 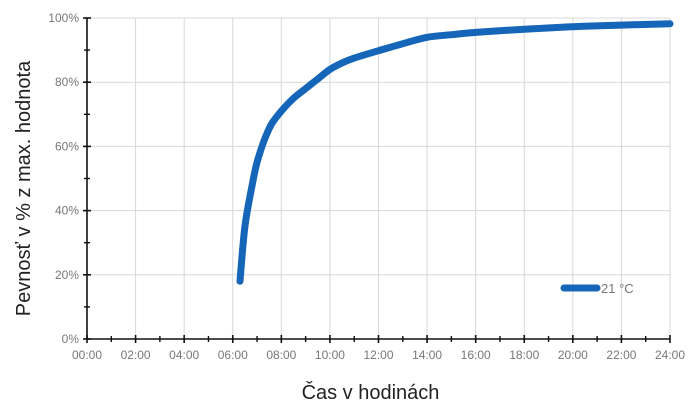 What do you see at coordinates (621, 355) in the screenshot?
I see `x-tick-label: 22:00` at bounding box center [621, 355].